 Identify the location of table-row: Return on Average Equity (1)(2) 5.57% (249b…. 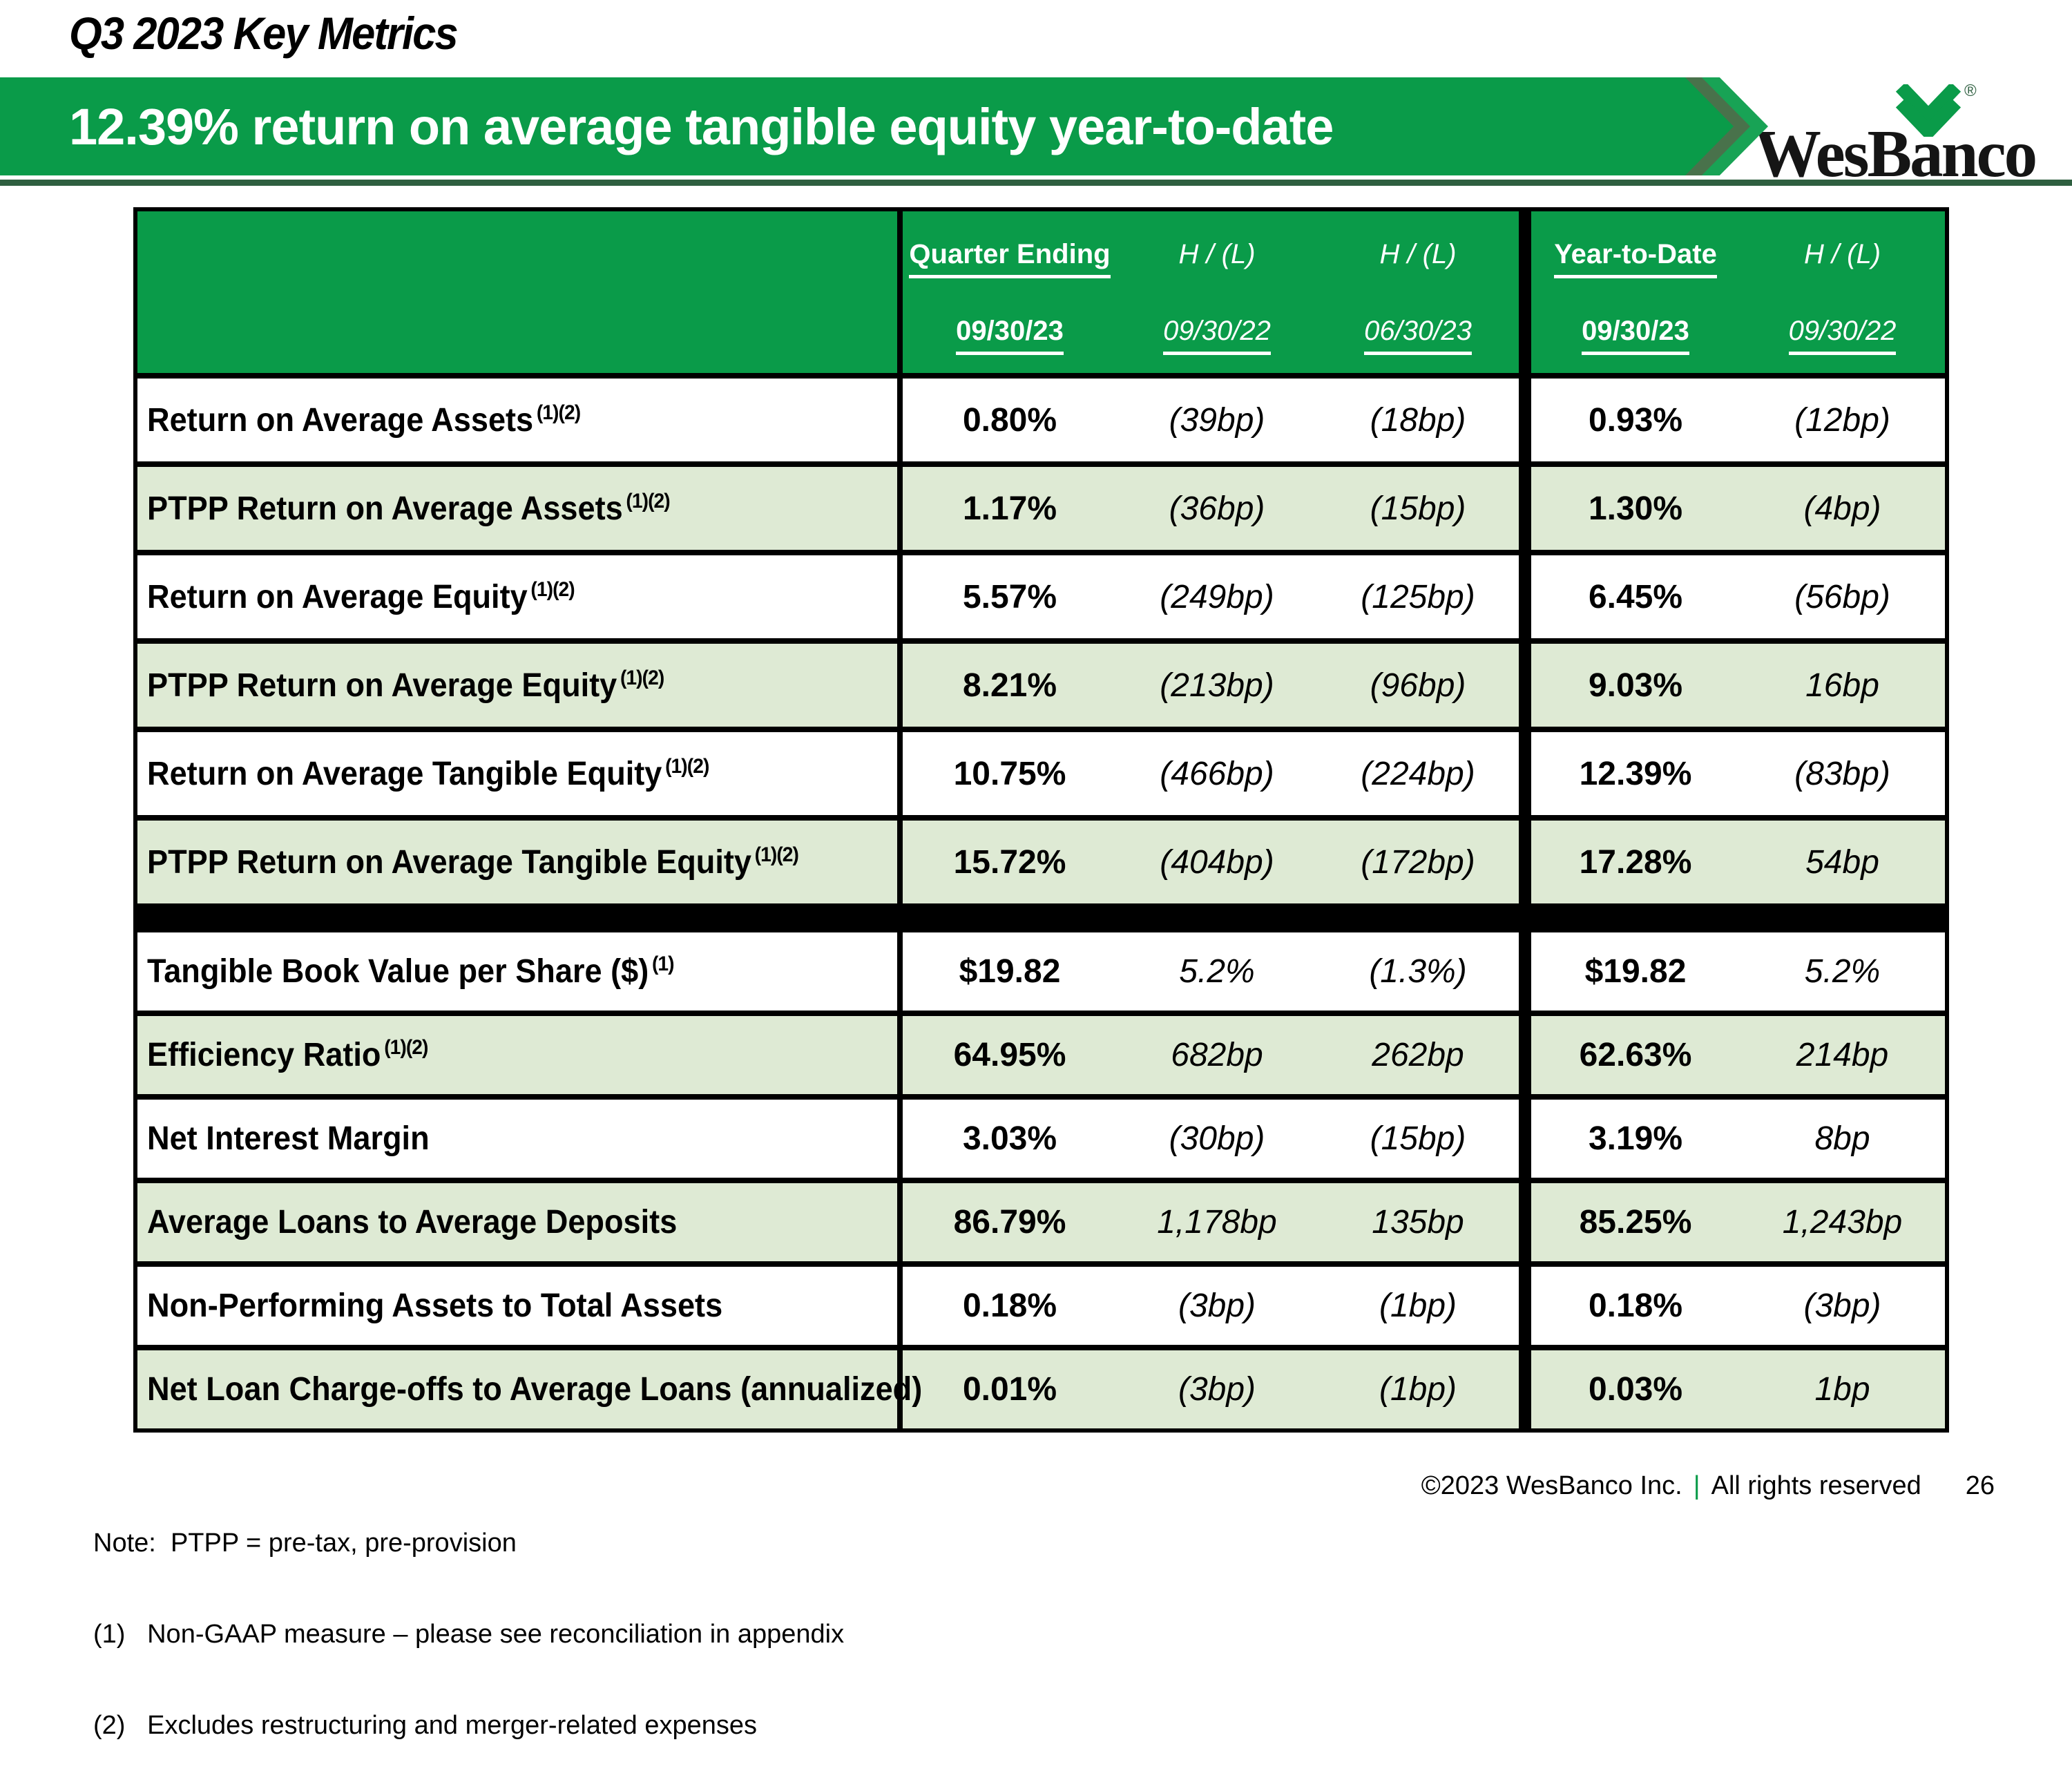
(1041, 594).